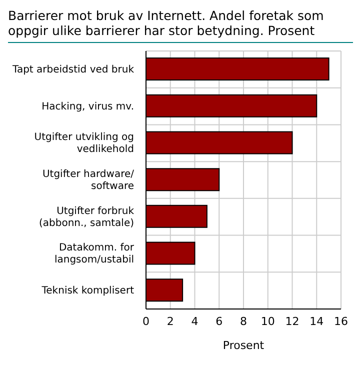 This screenshot has width=361, height=366. Describe the element at coordinates (146, 321) in the screenshot. I see `x-tick-label: 0` at that location.